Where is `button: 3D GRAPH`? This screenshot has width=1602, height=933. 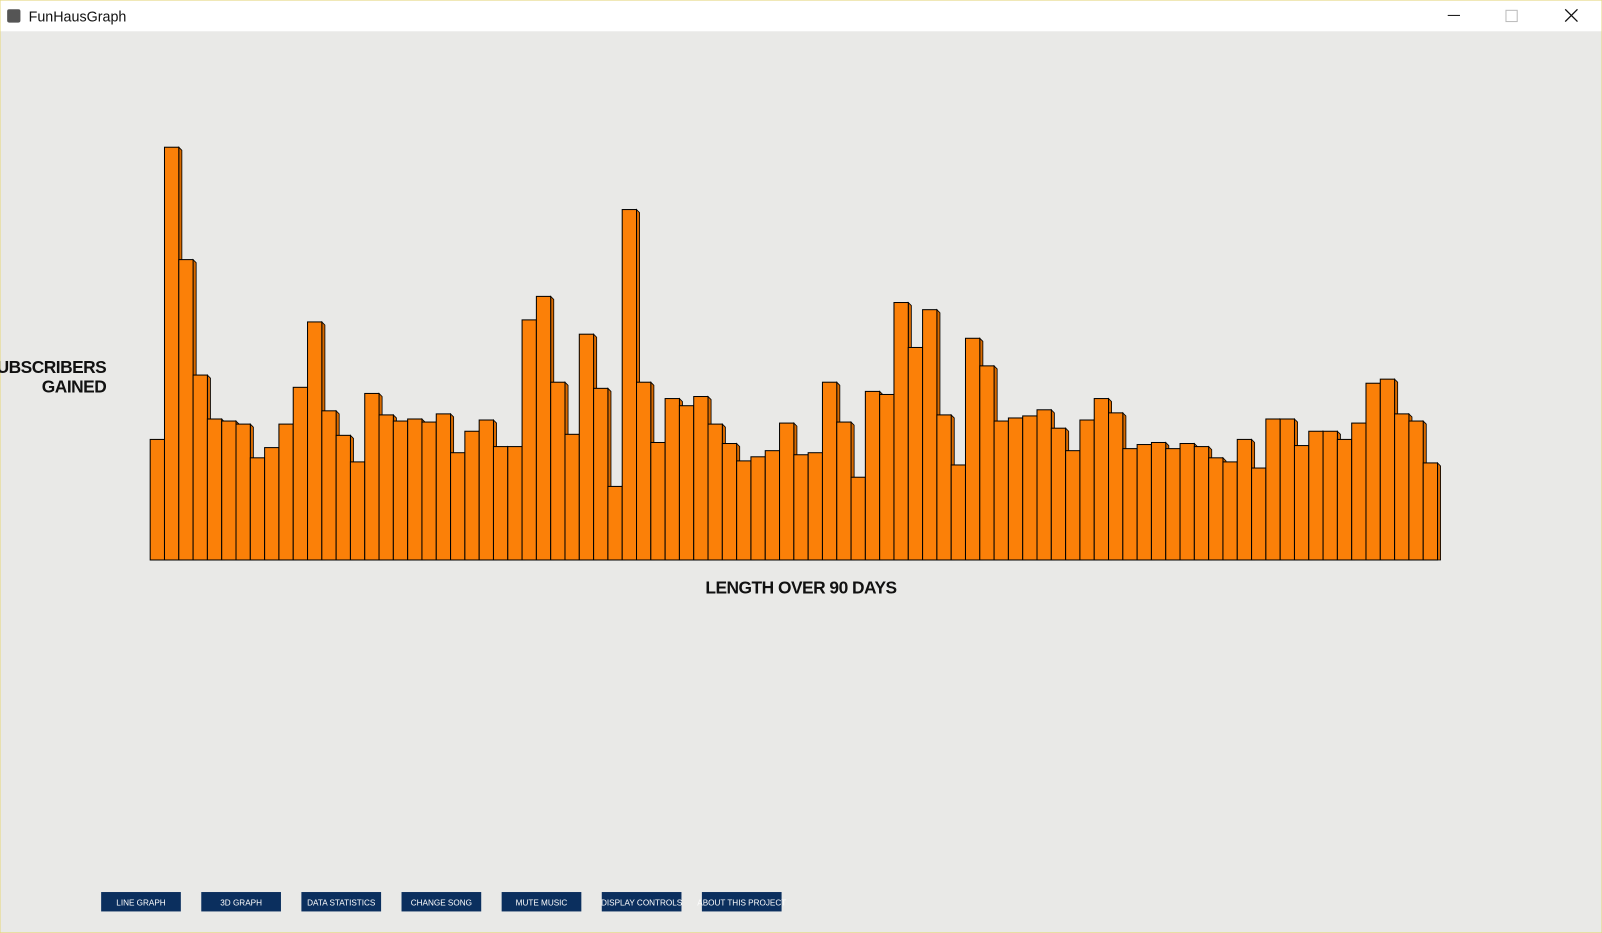 button: 3D GRAPH is located at coordinates (241, 902).